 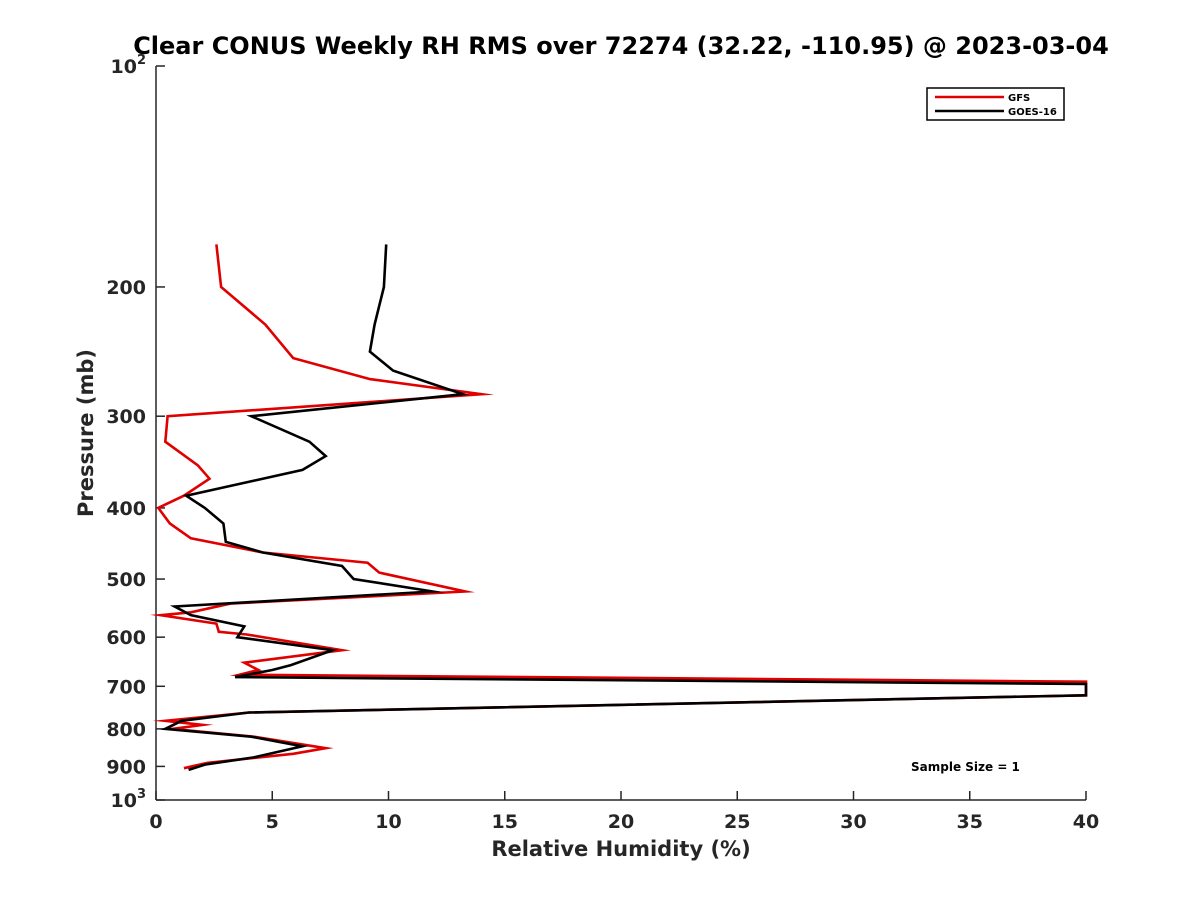 I want to click on y-tick-label: 800, so click(x=126, y=730).